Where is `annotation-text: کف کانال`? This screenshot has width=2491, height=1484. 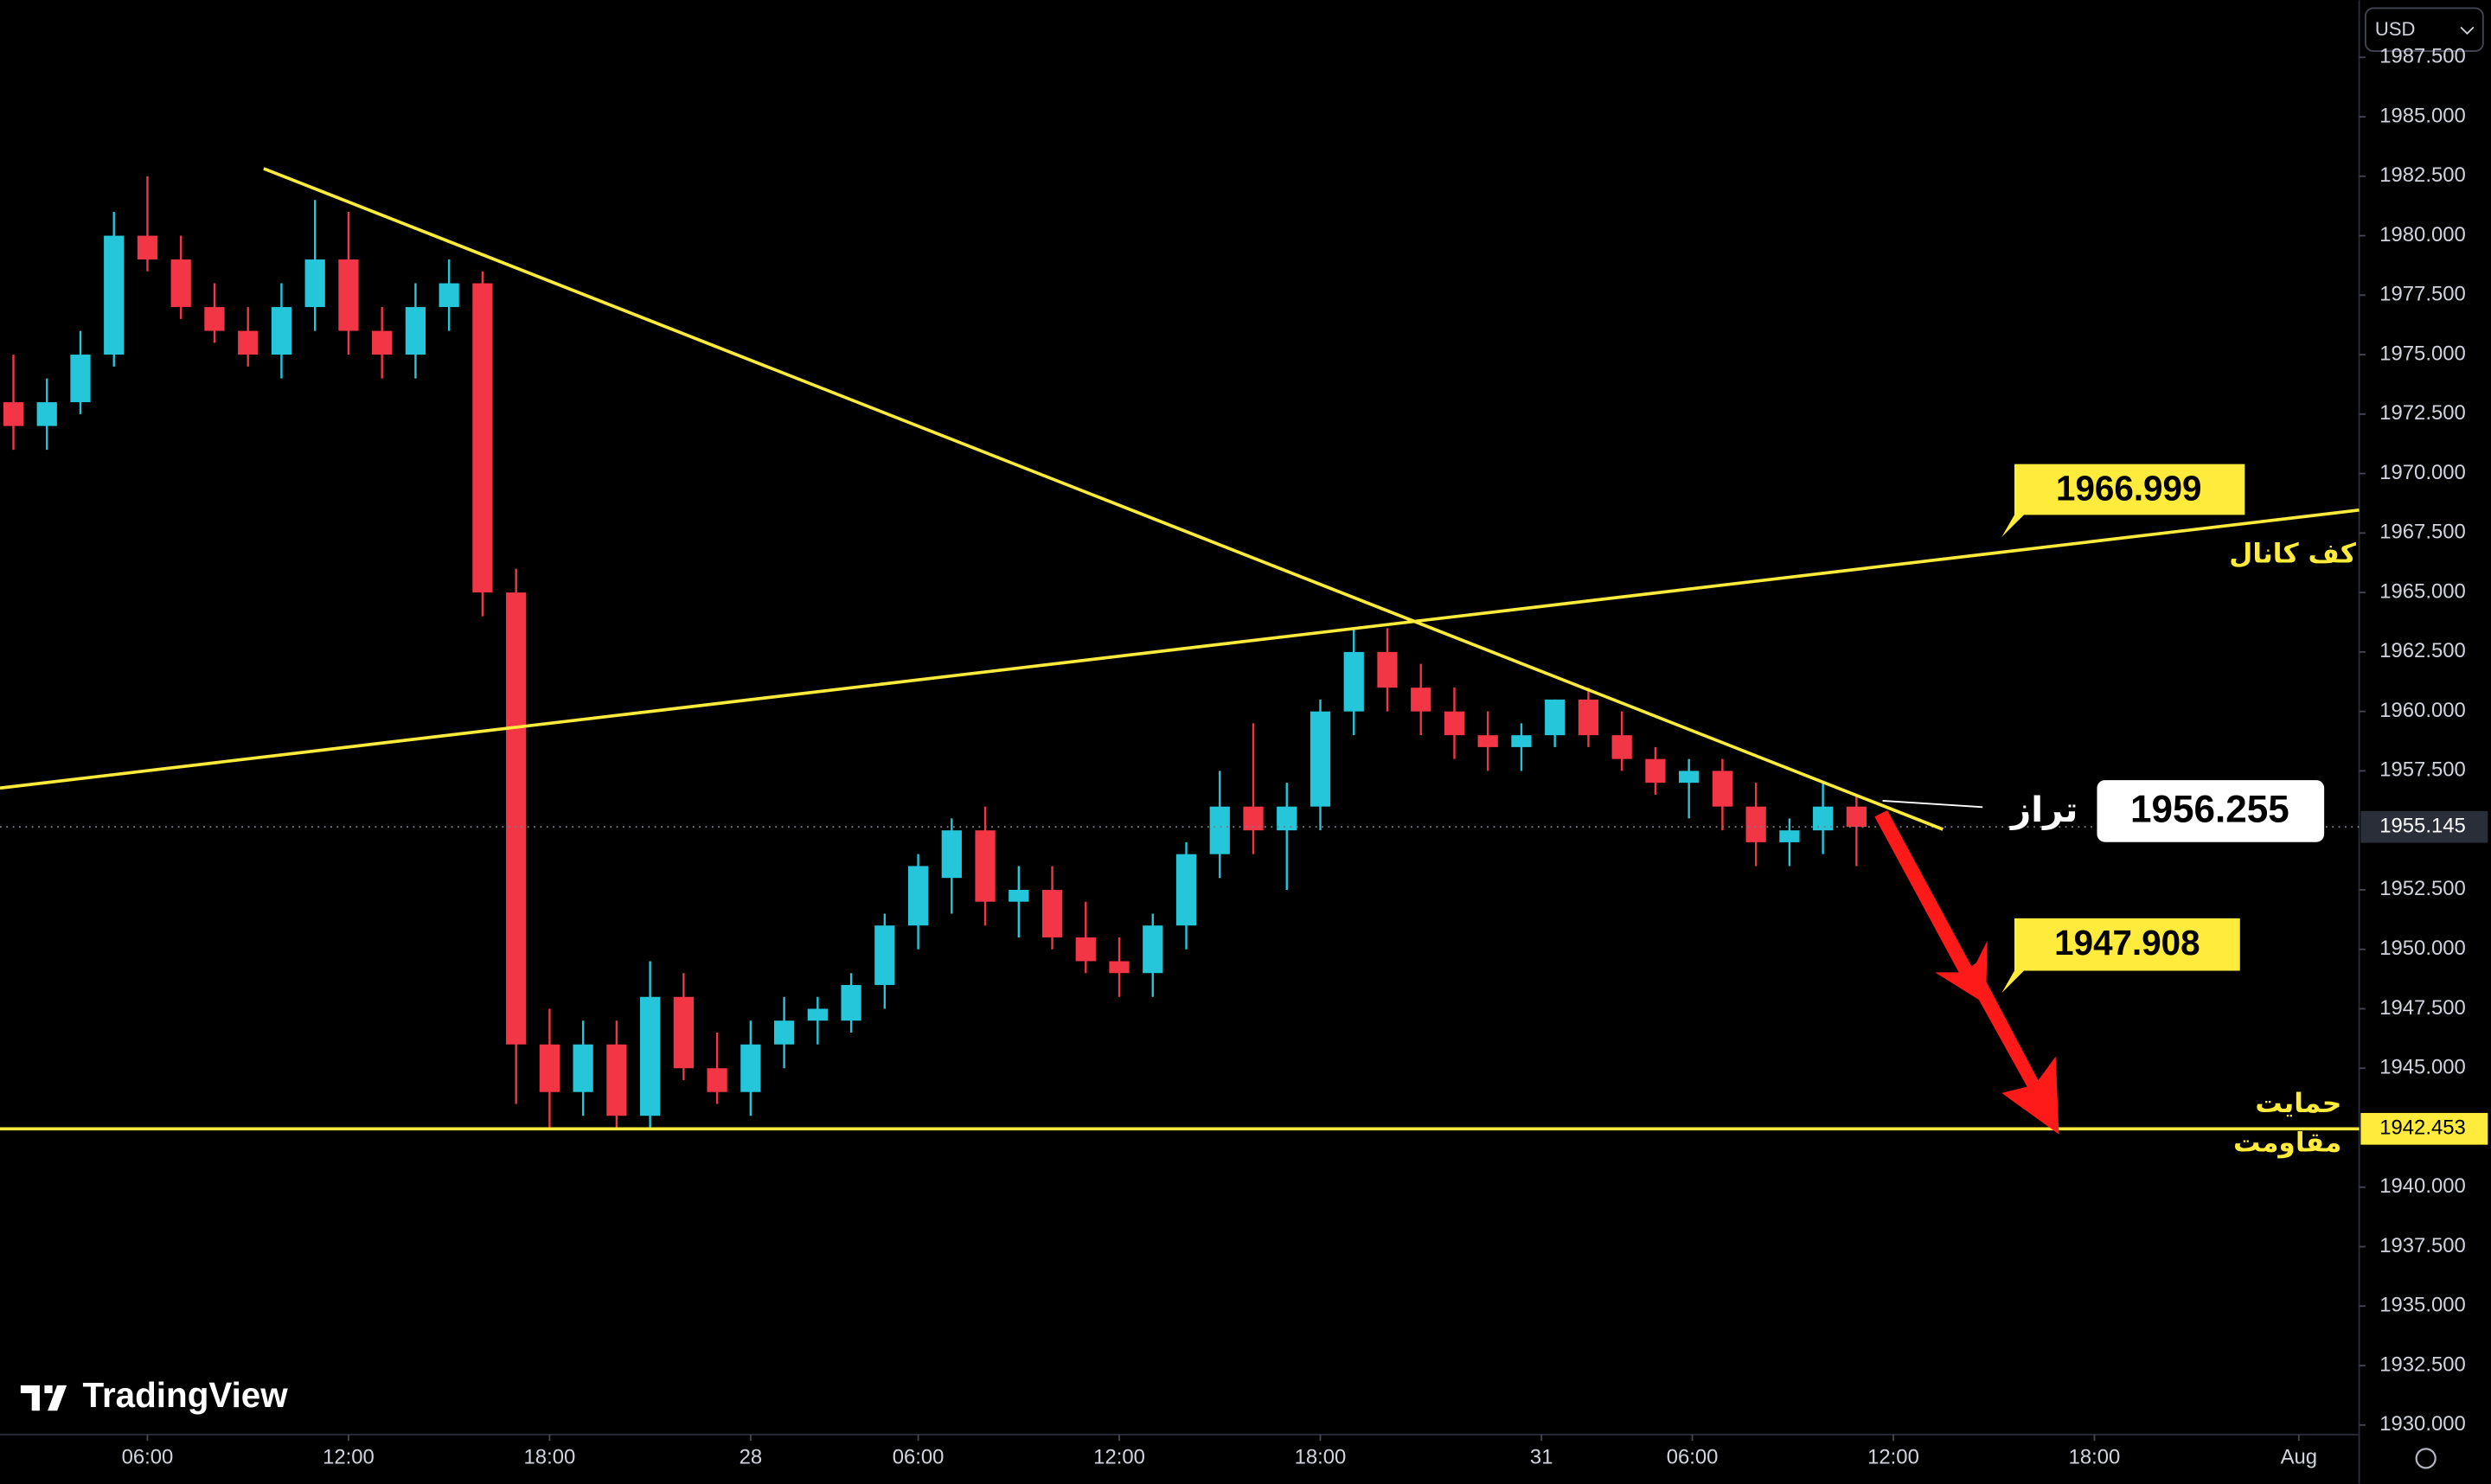
annotation-text: کف کانال is located at coordinates (2292, 553).